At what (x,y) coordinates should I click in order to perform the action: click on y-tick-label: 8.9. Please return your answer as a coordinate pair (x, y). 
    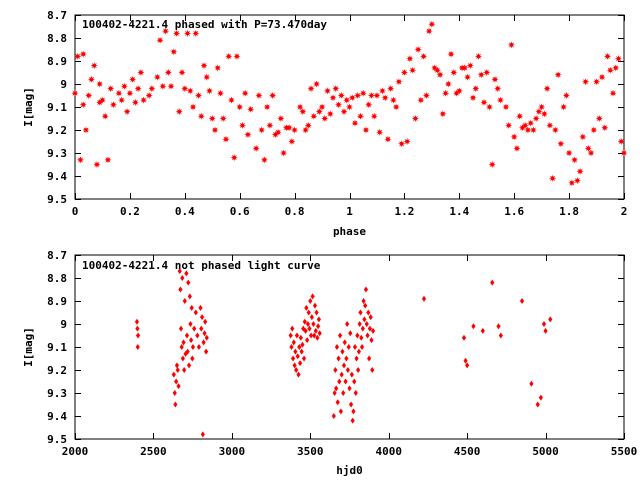
    Looking at the image, I should click on (57, 301).